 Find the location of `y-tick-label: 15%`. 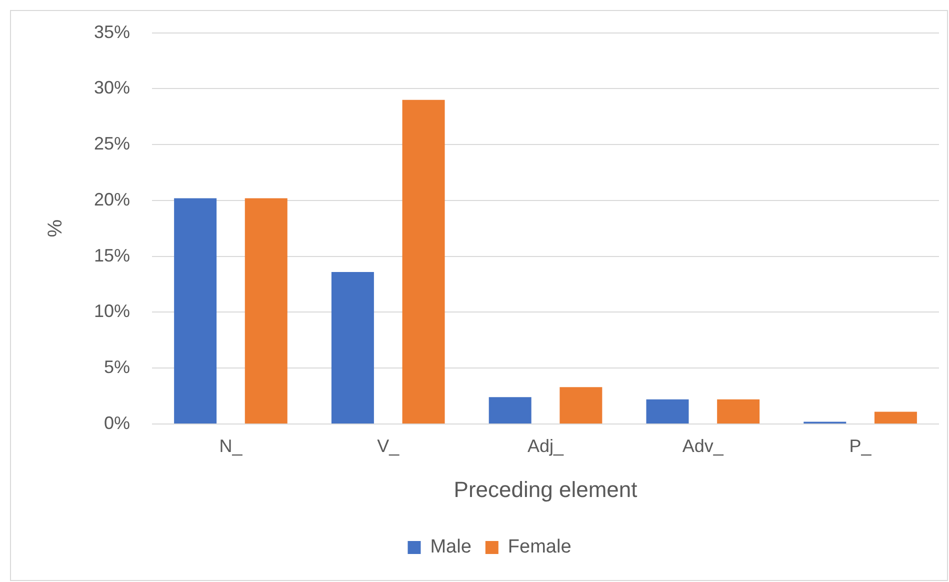

y-tick-label: 15% is located at coordinates (112, 255).